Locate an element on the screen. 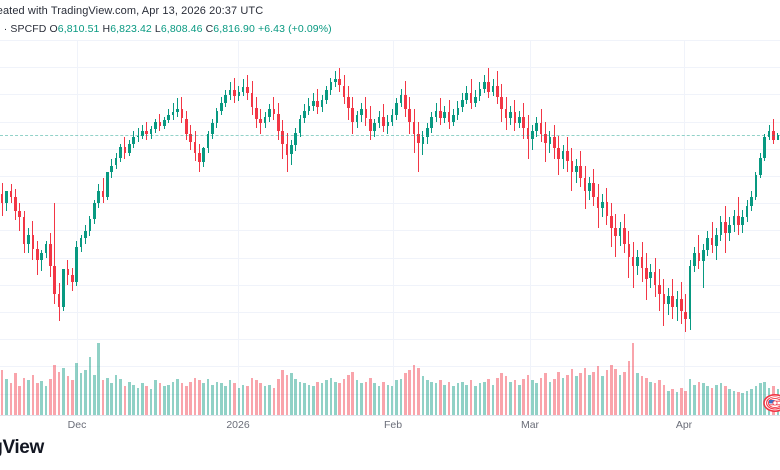 The image size is (780, 470). time-axis-label: Mar is located at coordinates (530, 425).